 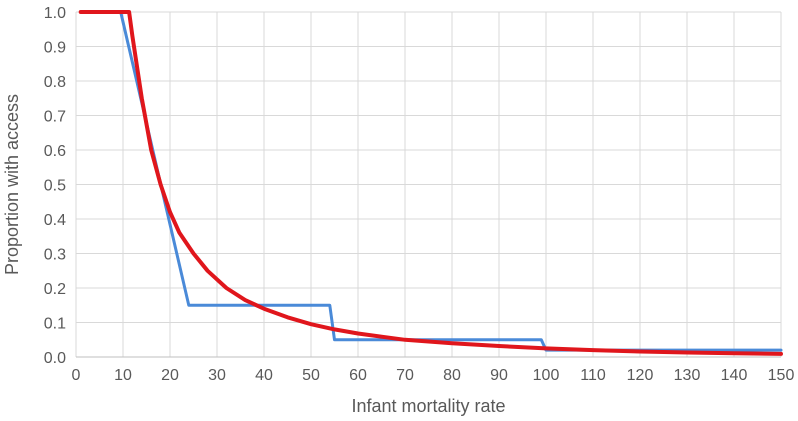 I want to click on y-tick-label: 0.9, so click(x=55, y=48).